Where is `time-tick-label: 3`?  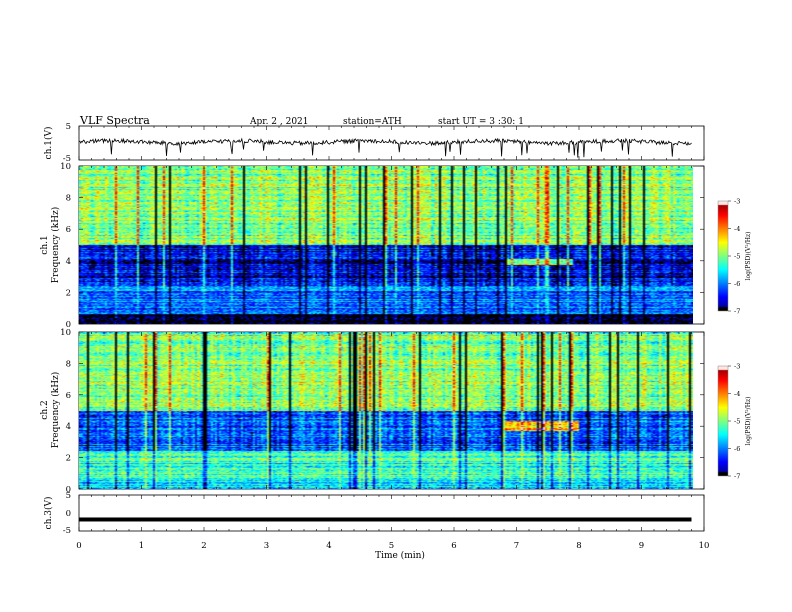 time-tick-label: 3 is located at coordinates (266, 546).